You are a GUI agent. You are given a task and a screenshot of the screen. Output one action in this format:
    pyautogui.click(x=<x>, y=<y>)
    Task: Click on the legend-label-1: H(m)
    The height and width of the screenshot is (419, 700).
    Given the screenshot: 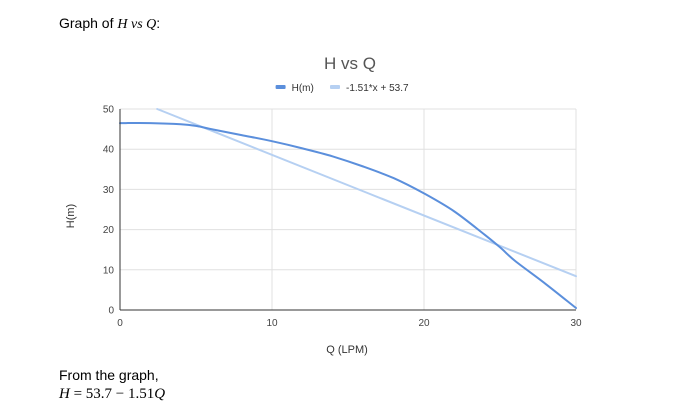 What is the action you would take?
    pyautogui.click(x=303, y=88)
    